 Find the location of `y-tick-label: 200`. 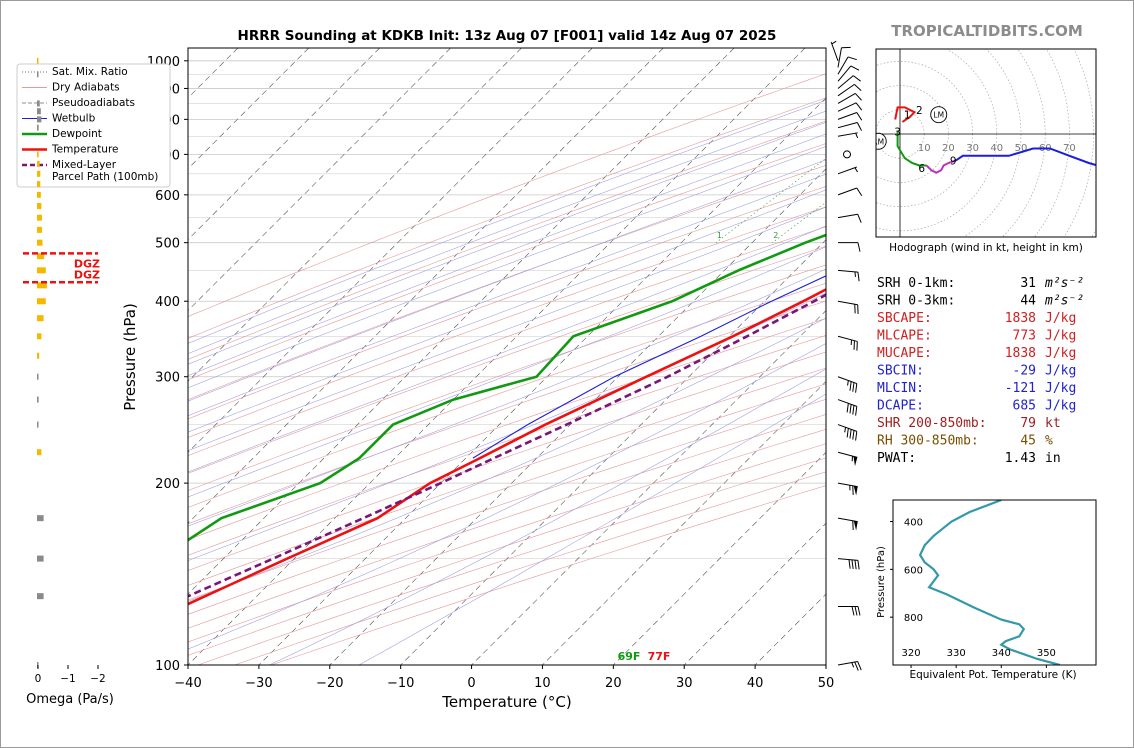

y-tick-label: 200 is located at coordinates (167, 484).